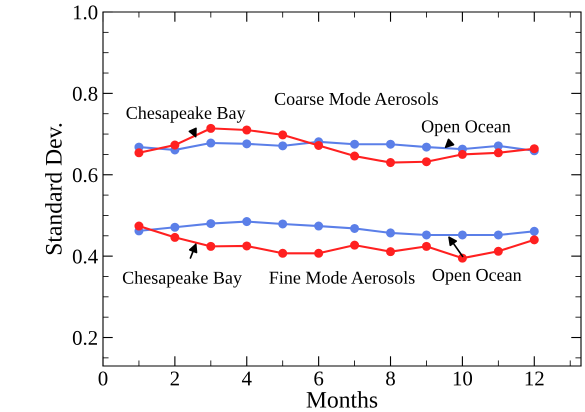  What do you see at coordinates (535, 379) in the screenshot?
I see `x-tick-label: 12` at bounding box center [535, 379].